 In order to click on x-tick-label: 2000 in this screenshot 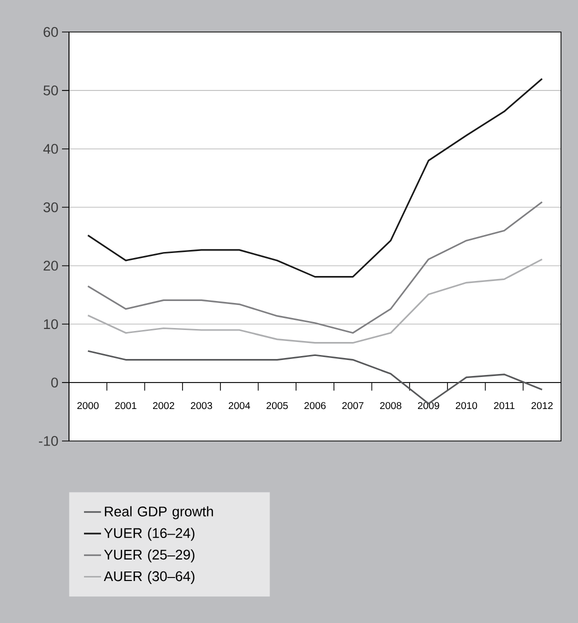, I will do `click(88, 406)`.